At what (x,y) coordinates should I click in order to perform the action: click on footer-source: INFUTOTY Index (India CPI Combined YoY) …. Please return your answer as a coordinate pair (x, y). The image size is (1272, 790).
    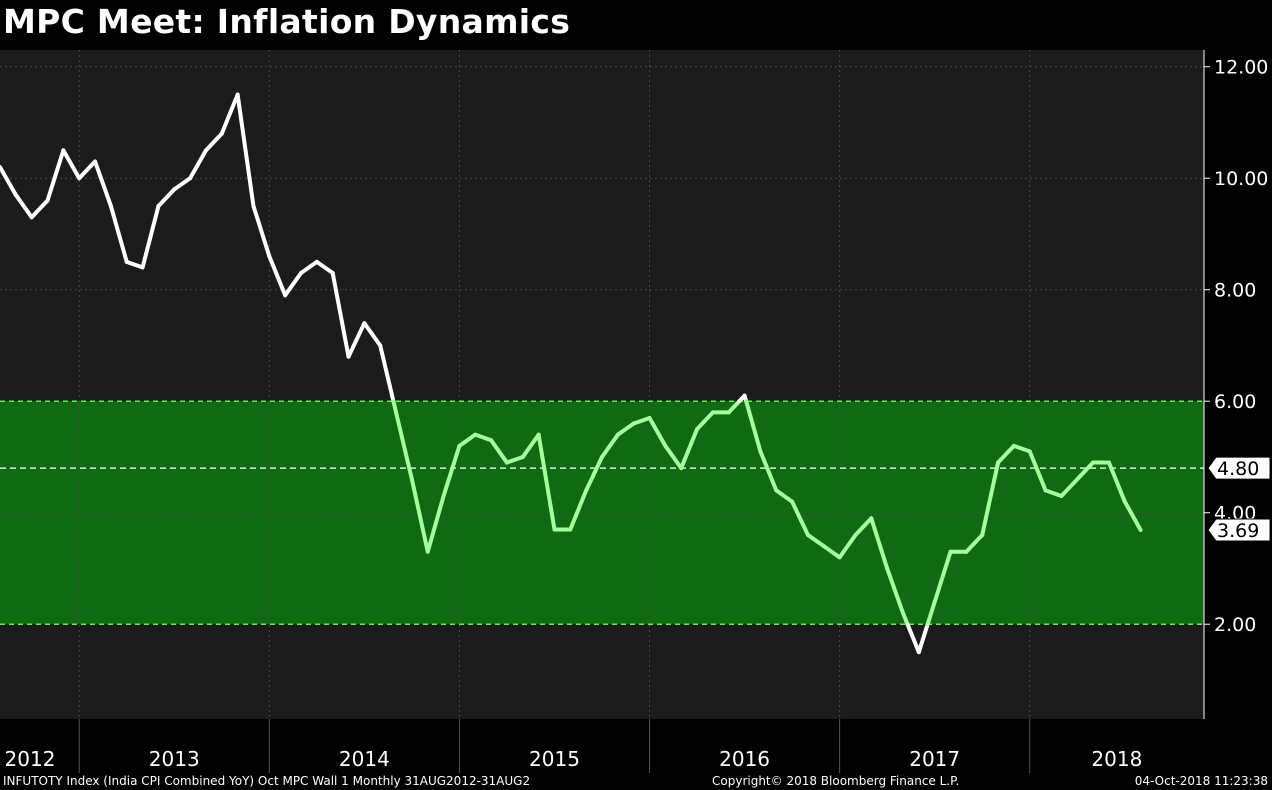
    Looking at the image, I should click on (267, 781).